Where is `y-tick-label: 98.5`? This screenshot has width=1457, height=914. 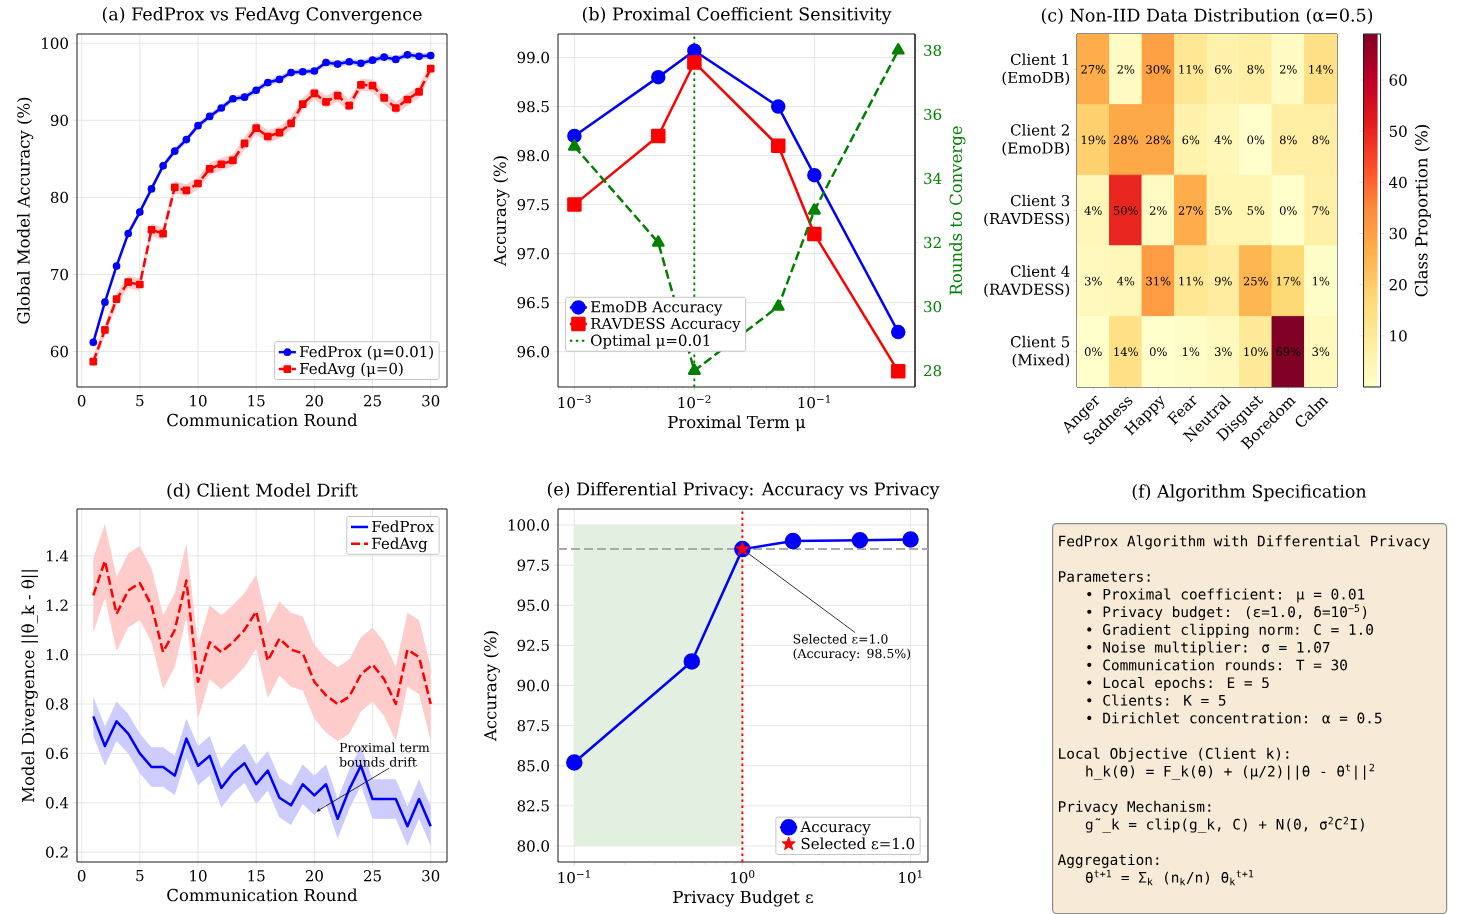 y-tick-label: 98.5 is located at coordinates (533, 106).